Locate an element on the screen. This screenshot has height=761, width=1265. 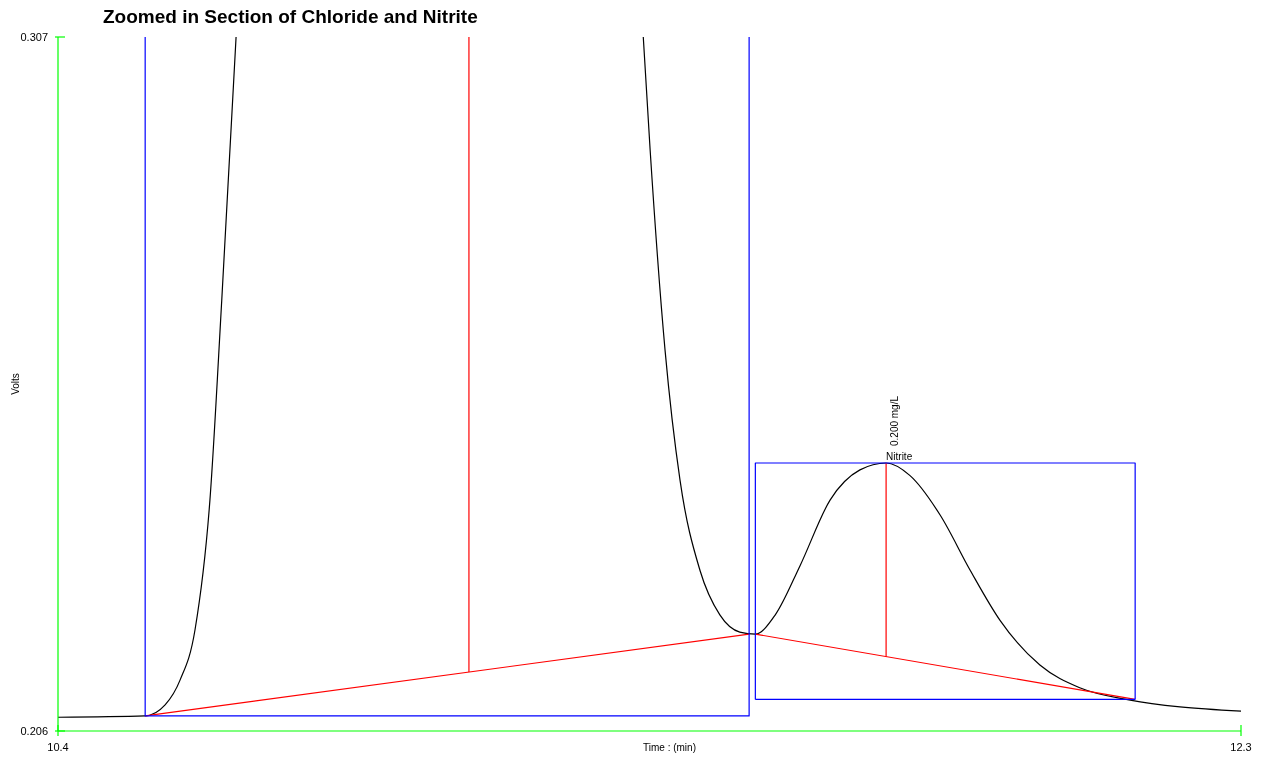
x-tick-label: 10.4 is located at coordinates (58, 747).